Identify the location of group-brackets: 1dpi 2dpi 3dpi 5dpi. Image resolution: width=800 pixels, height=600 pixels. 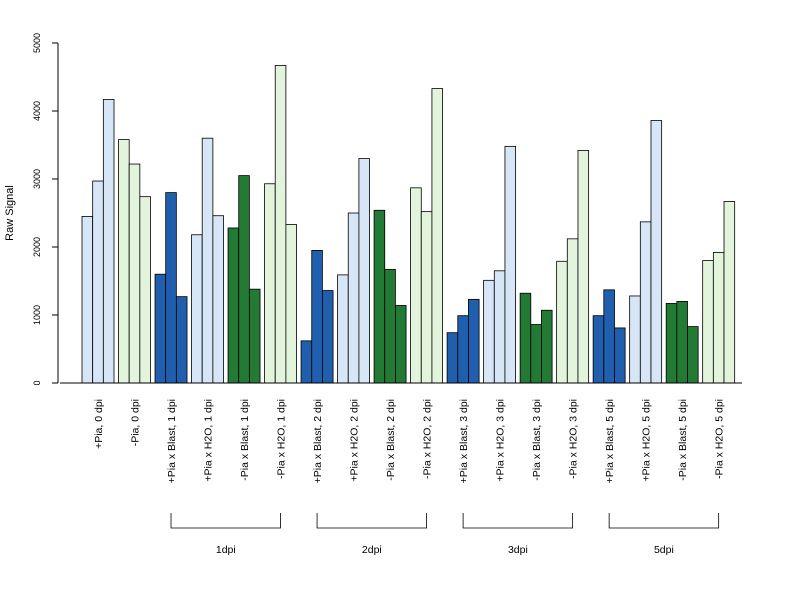
(445, 534).